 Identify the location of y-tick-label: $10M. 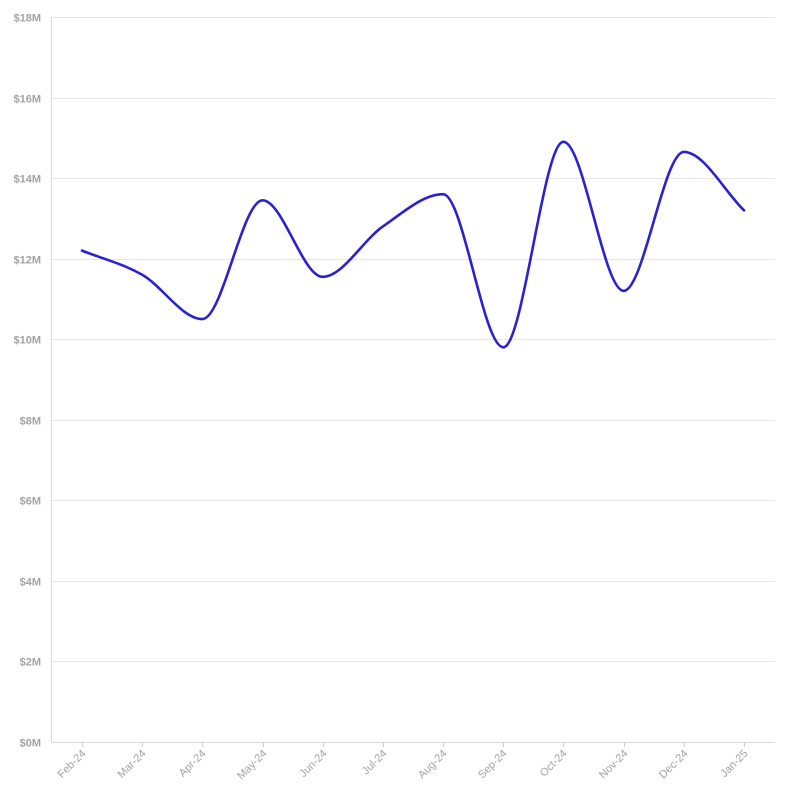
(27, 341).